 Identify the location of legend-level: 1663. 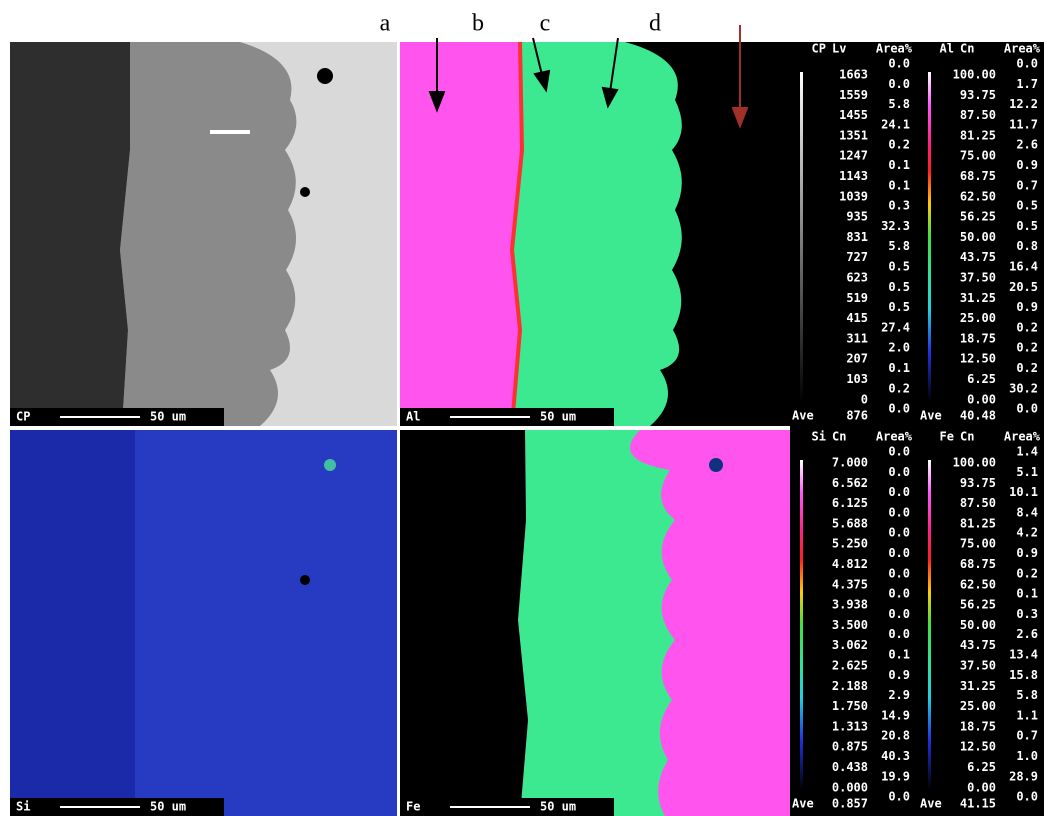
(853, 75).